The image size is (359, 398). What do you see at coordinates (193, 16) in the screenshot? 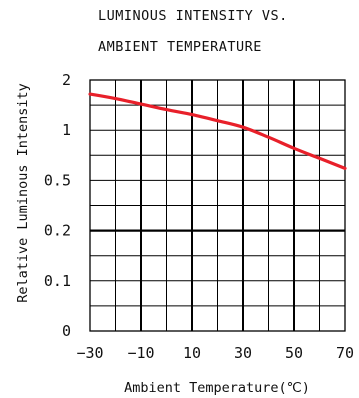
I see `chart-title-line-1: LUMINOUS INTENSITY VS.` at bounding box center [193, 16].